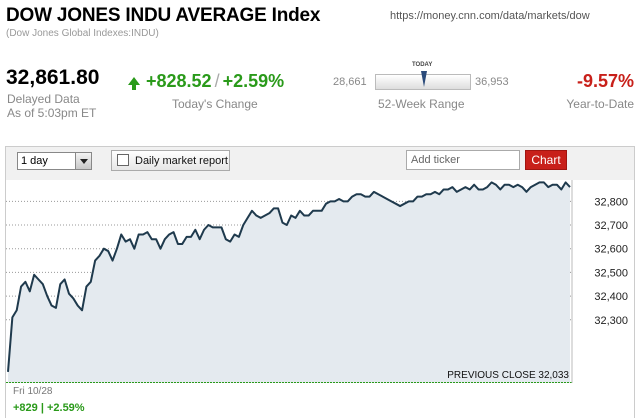  Describe the element at coordinates (53, 77) in the screenshot. I see `current-price: 32,861.80` at that location.